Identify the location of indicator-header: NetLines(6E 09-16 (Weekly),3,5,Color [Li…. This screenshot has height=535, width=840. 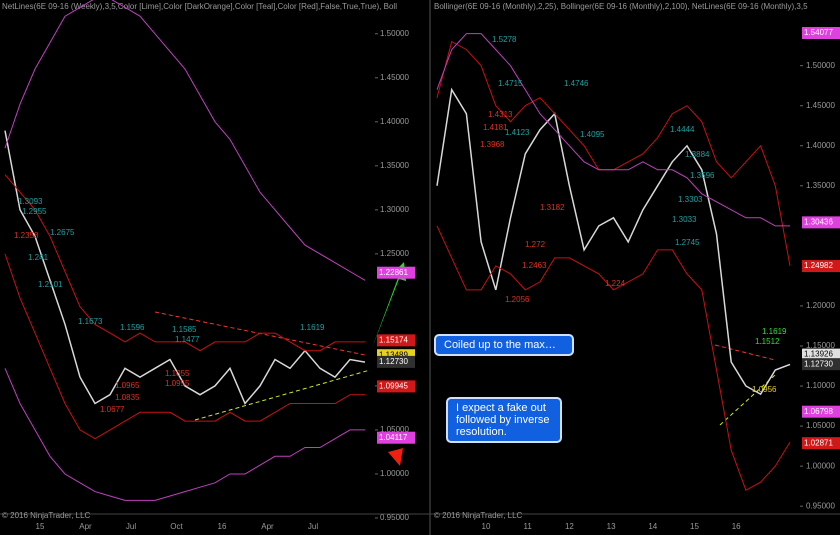
(199, 6).